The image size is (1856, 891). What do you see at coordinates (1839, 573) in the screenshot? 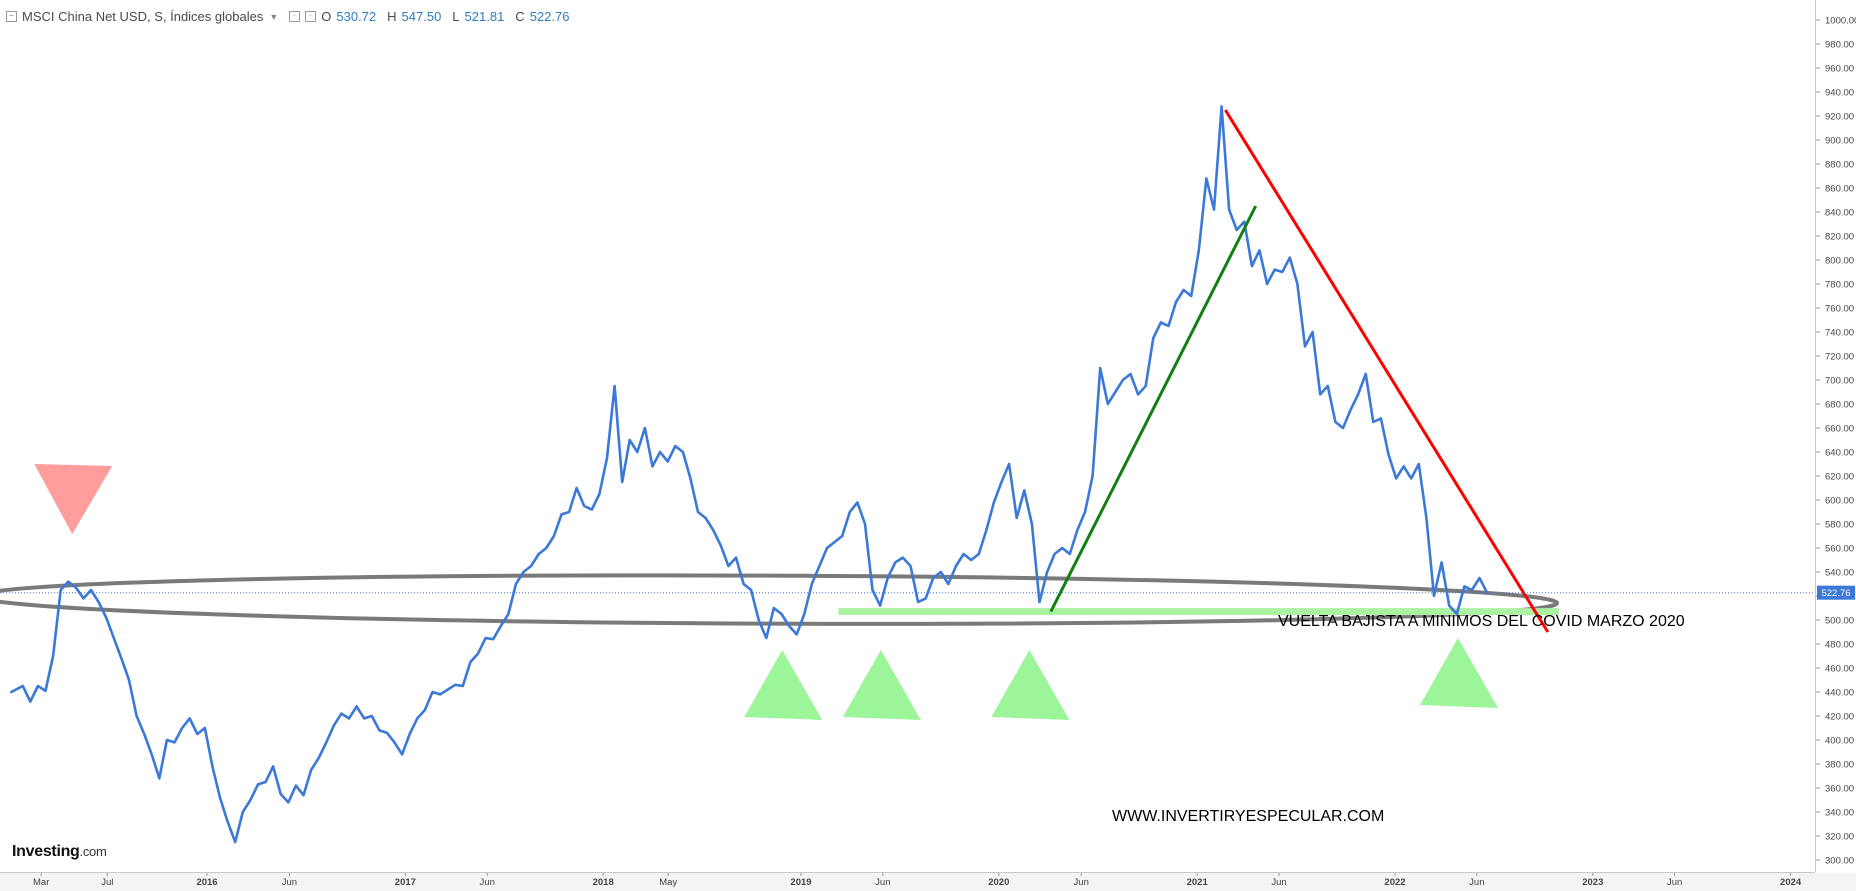
I see `y-tick-label: 540.00` at bounding box center [1839, 573].